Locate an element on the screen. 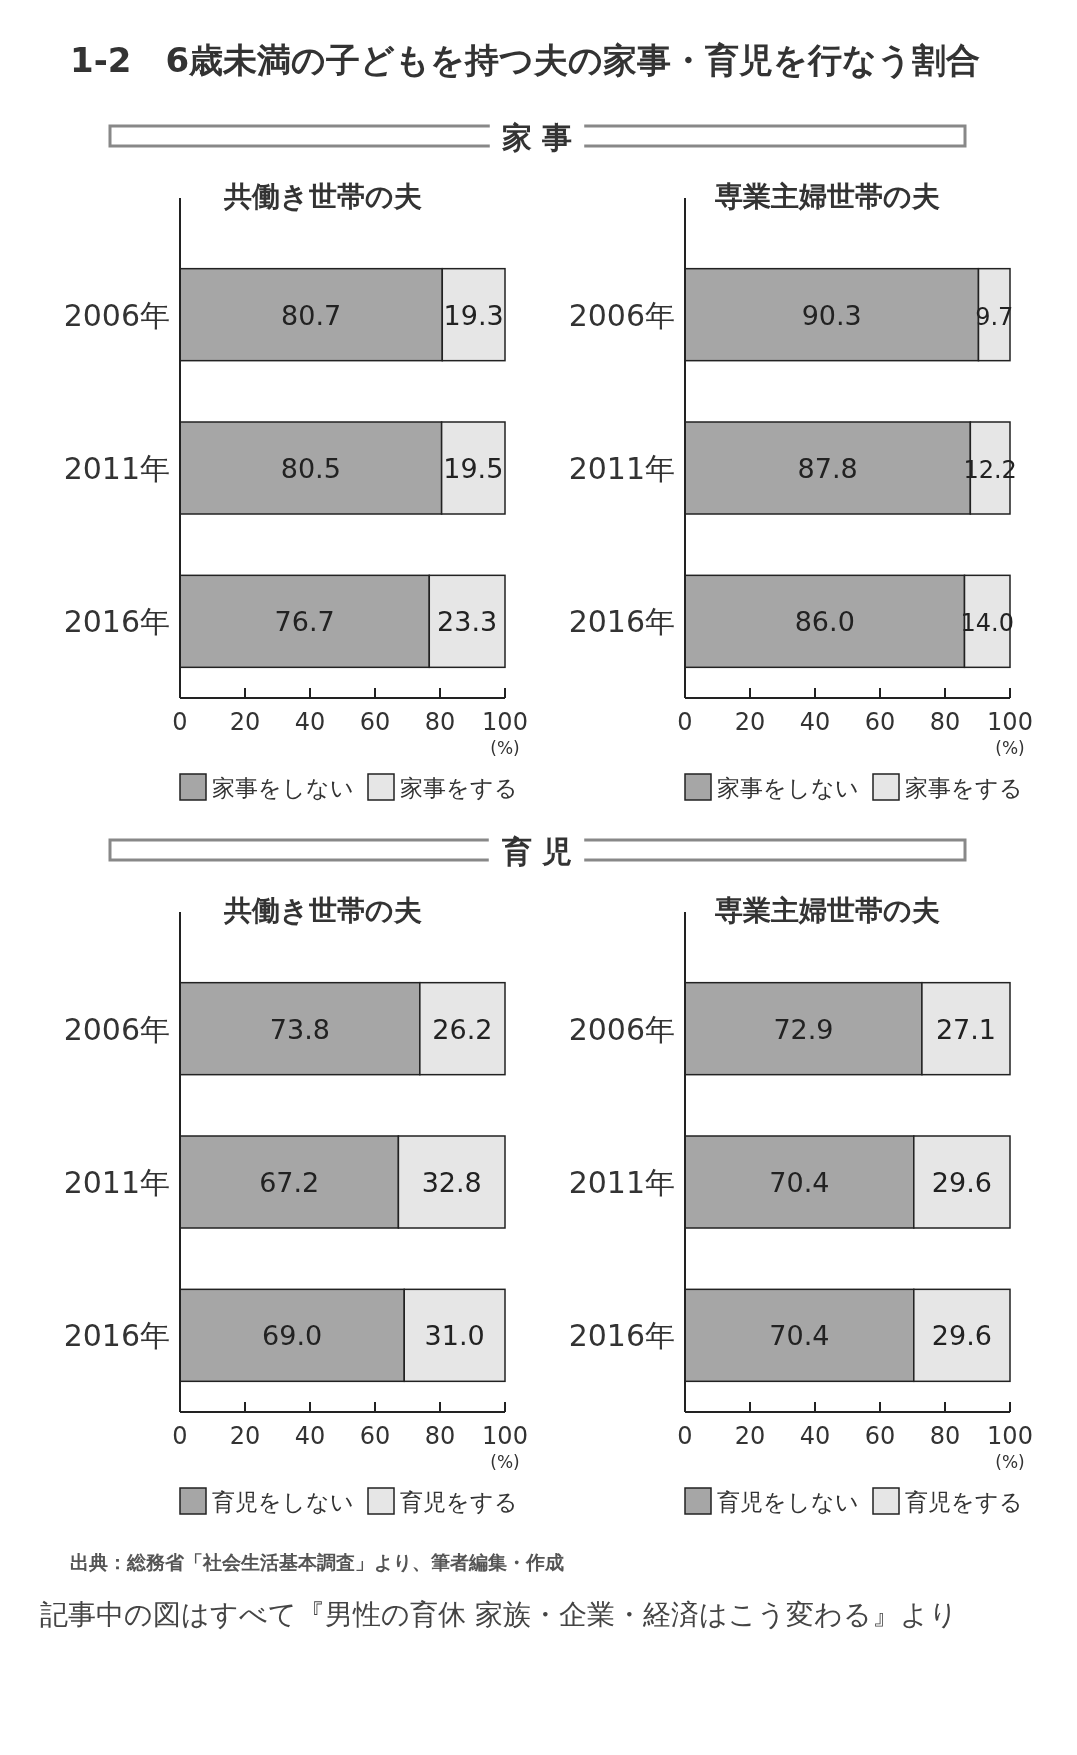 The image size is (1077, 1755). data-label: 19.5 is located at coordinates (473, 468).